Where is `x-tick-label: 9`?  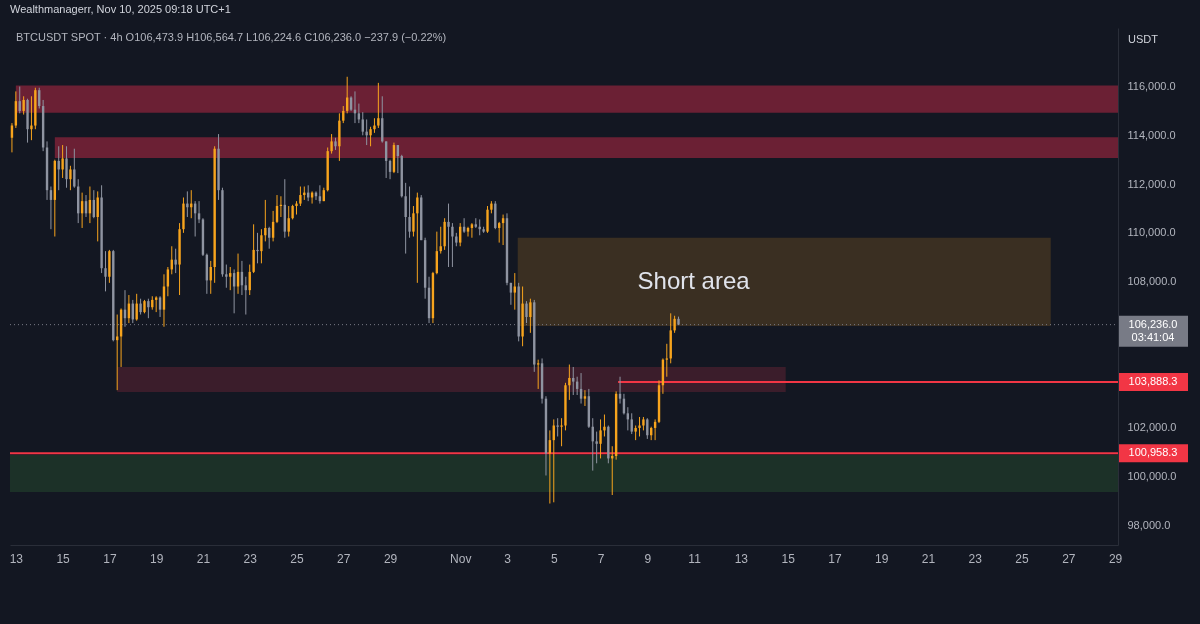 x-tick-label: 9 is located at coordinates (648, 558).